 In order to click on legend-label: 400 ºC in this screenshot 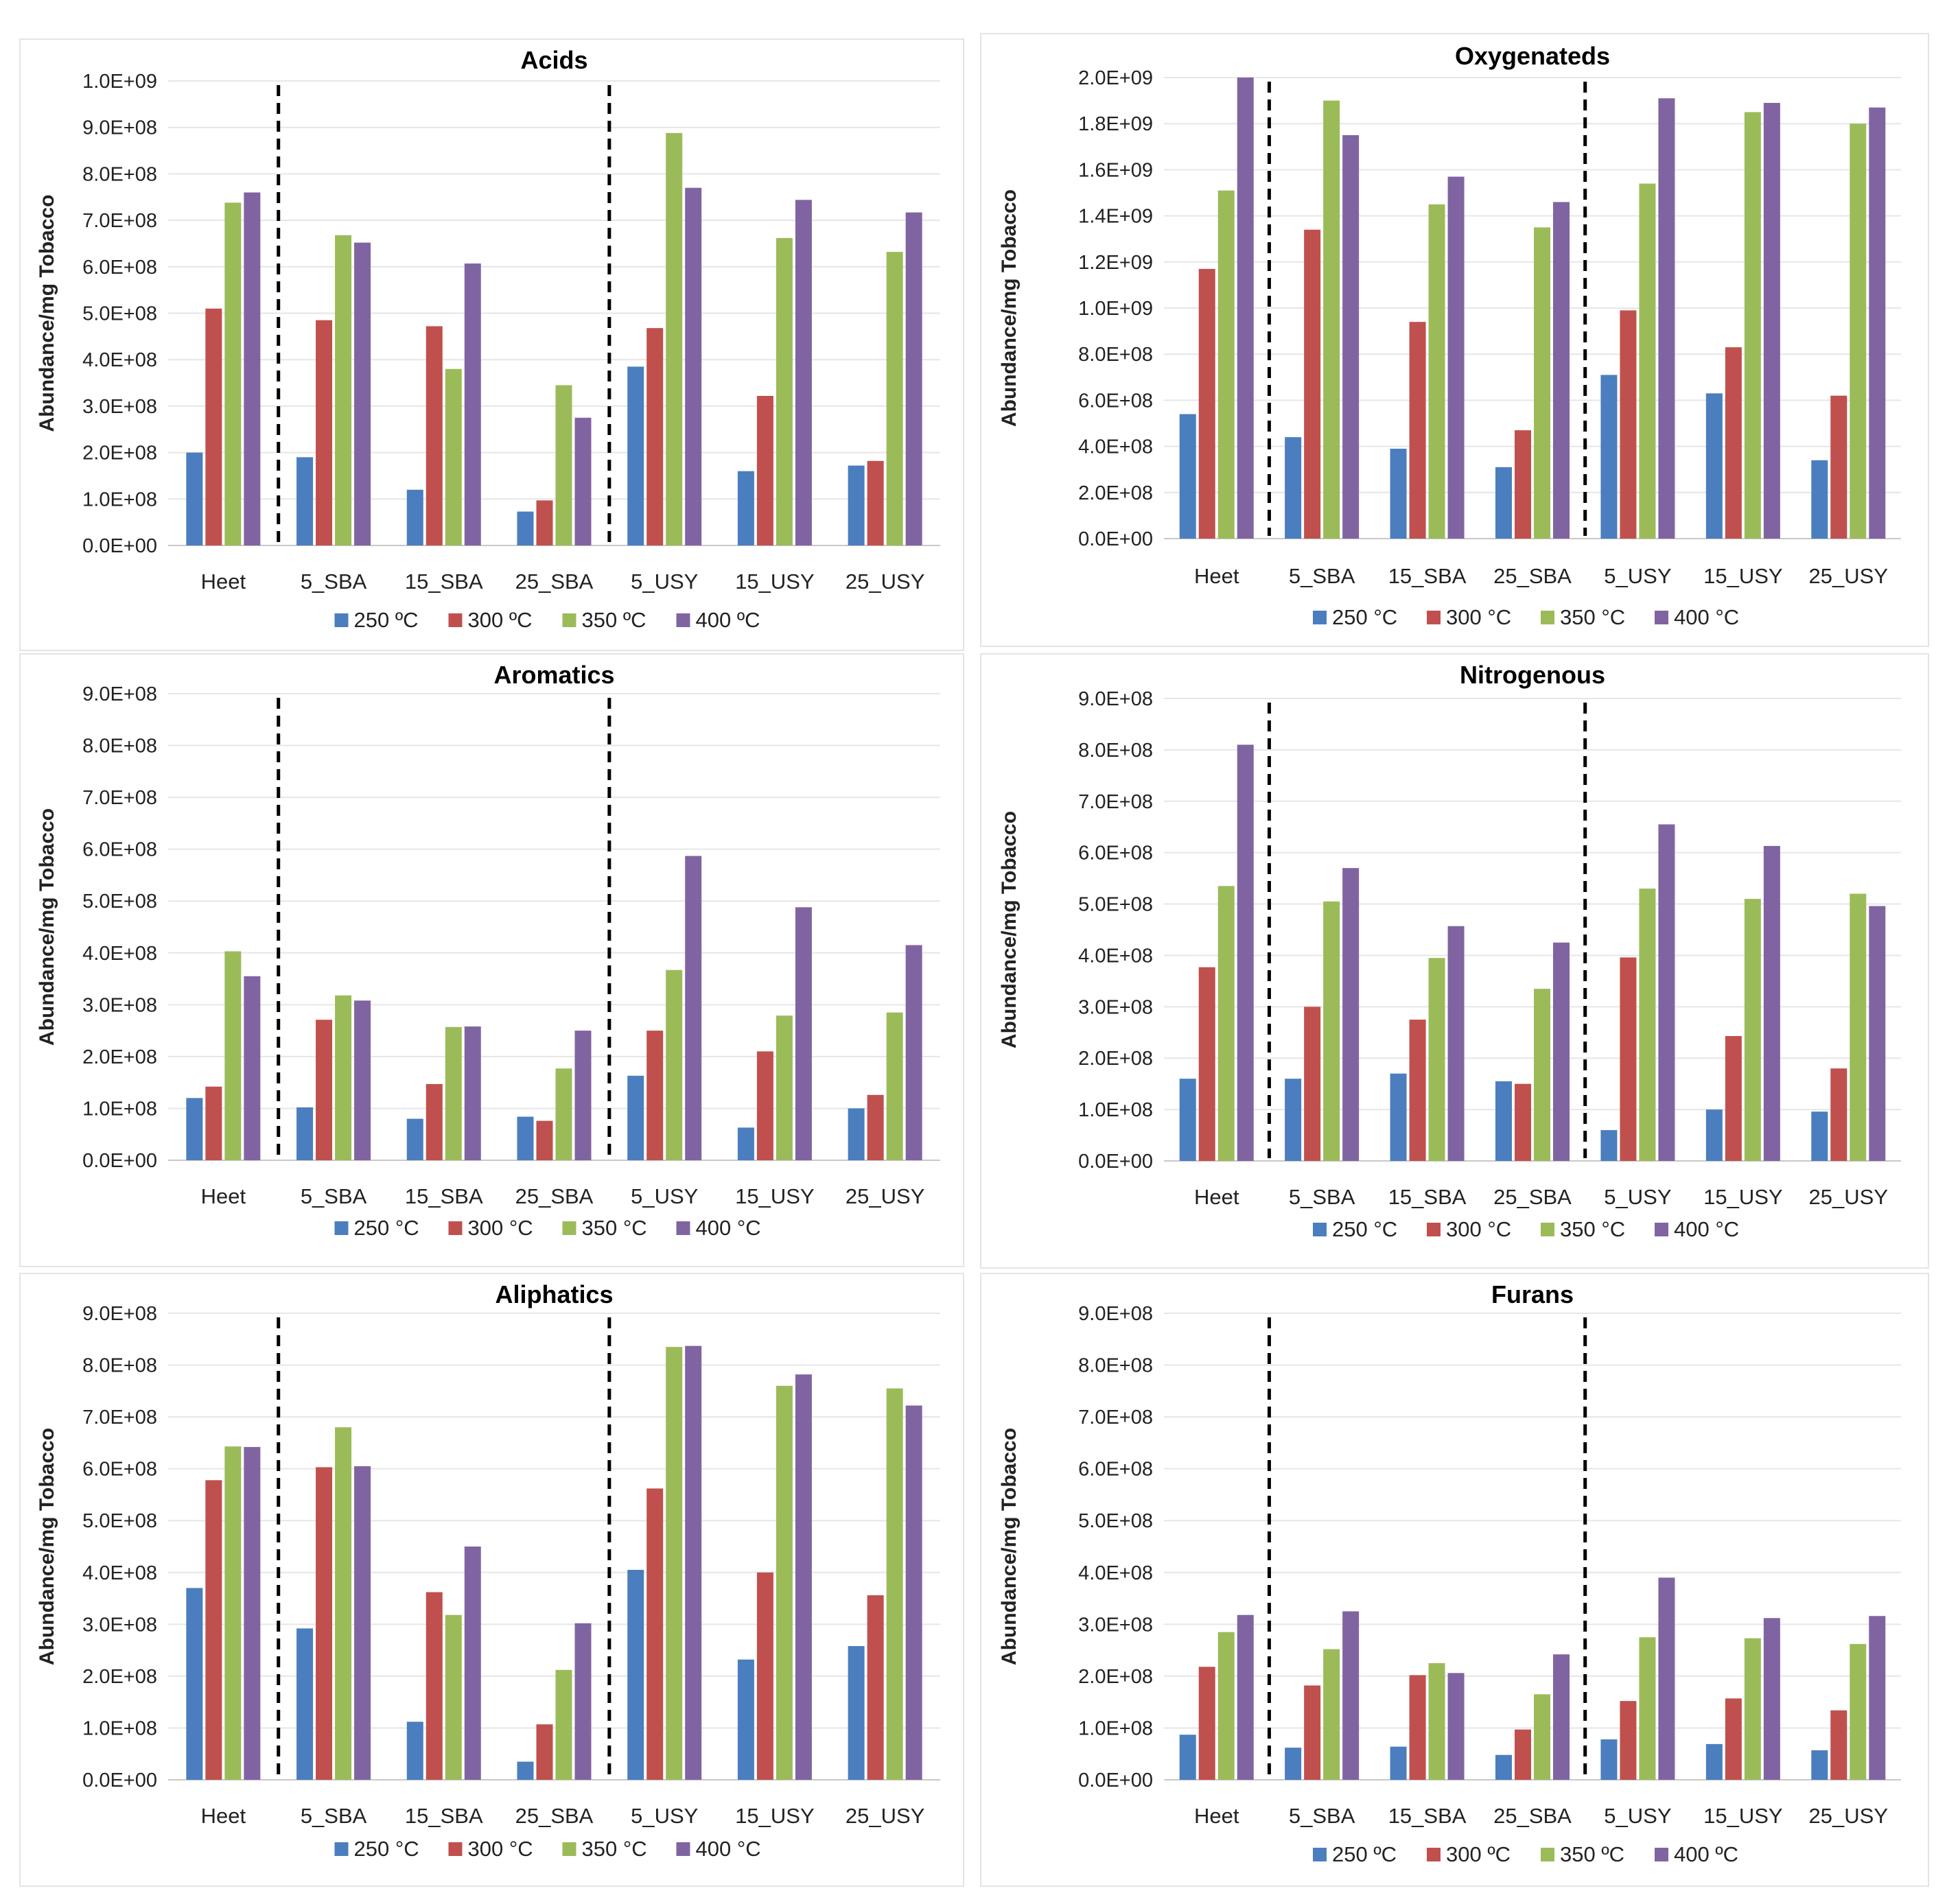, I will do `click(1706, 1854)`.